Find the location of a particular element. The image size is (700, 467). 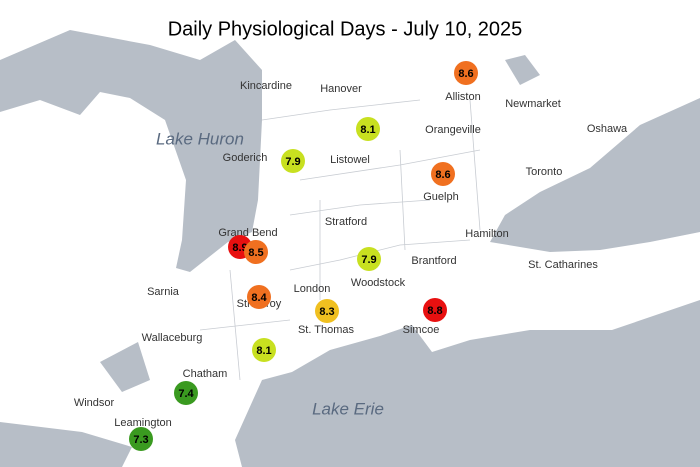

place-label: Goderich is located at coordinates (245, 158).